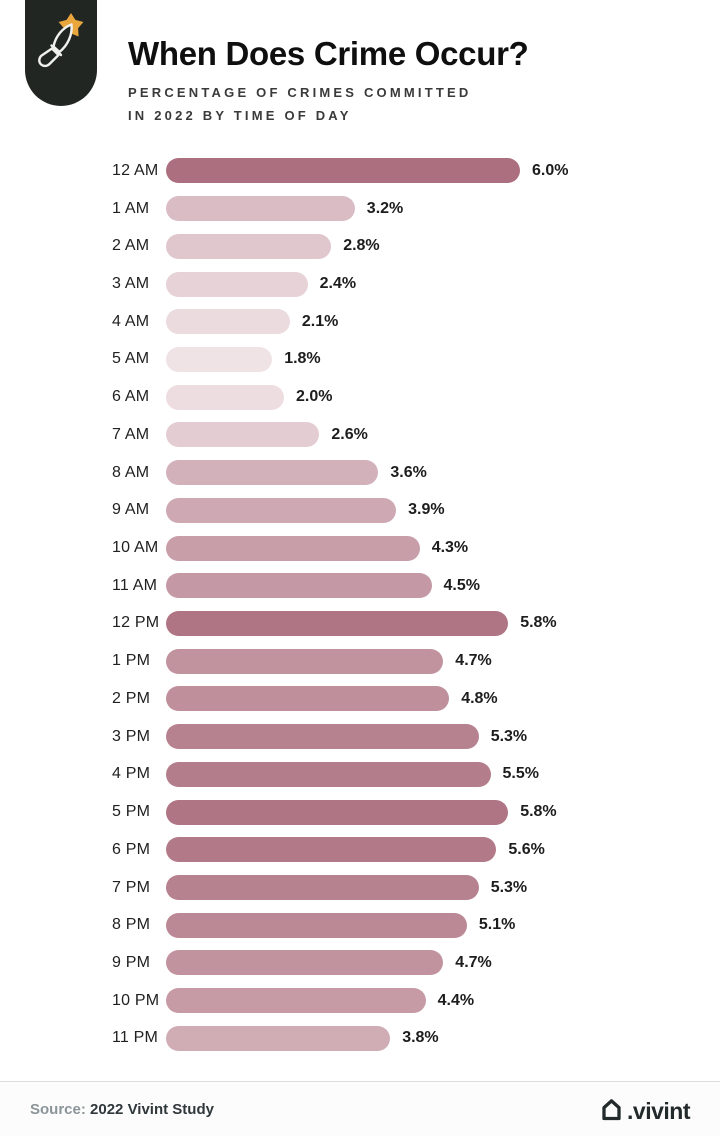  Describe the element at coordinates (443, 209) in the screenshot. I see `bar-track: 3.2%` at that location.